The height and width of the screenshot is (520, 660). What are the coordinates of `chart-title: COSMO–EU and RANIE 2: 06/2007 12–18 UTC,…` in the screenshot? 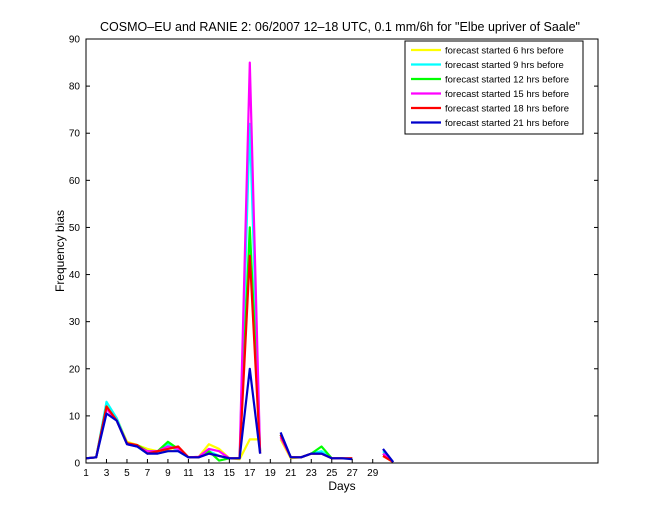 It's located at (340, 27).